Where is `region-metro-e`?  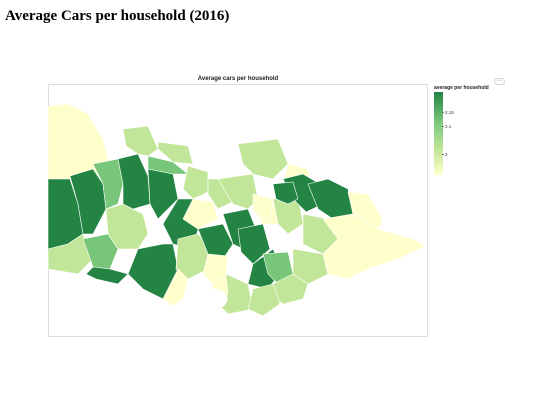
region-metro-e is located at coordinates (254, 244).